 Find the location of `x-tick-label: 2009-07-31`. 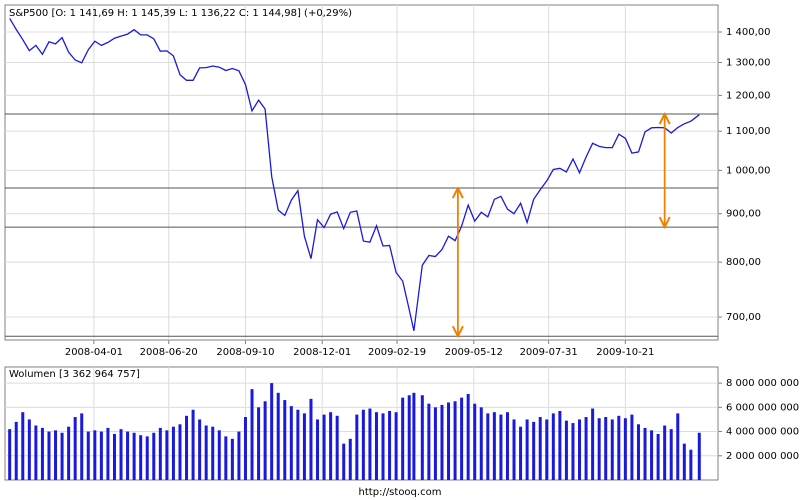

x-tick-label: 2009-07-31 is located at coordinates (549, 352).